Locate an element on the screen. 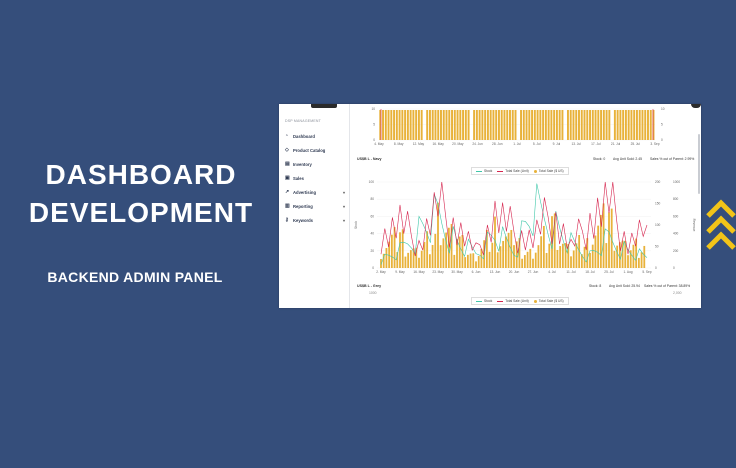  sidebar-item-advertising: ↗ Advertising ▾ is located at coordinates (314, 192).